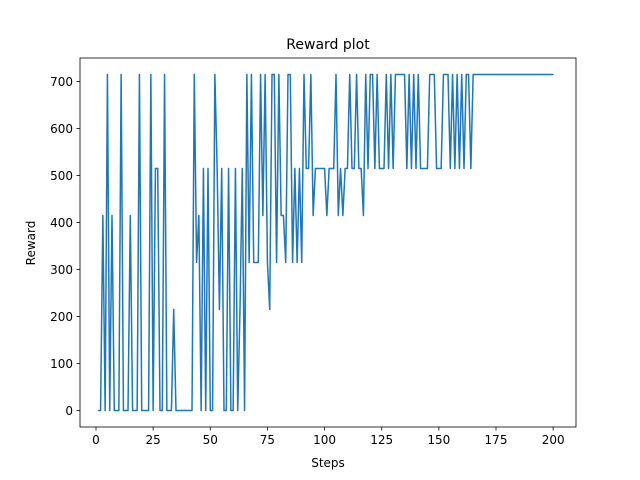 The height and width of the screenshot is (480, 640). What do you see at coordinates (381, 440) in the screenshot?
I see `x-tick-label: 125` at bounding box center [381, 440].